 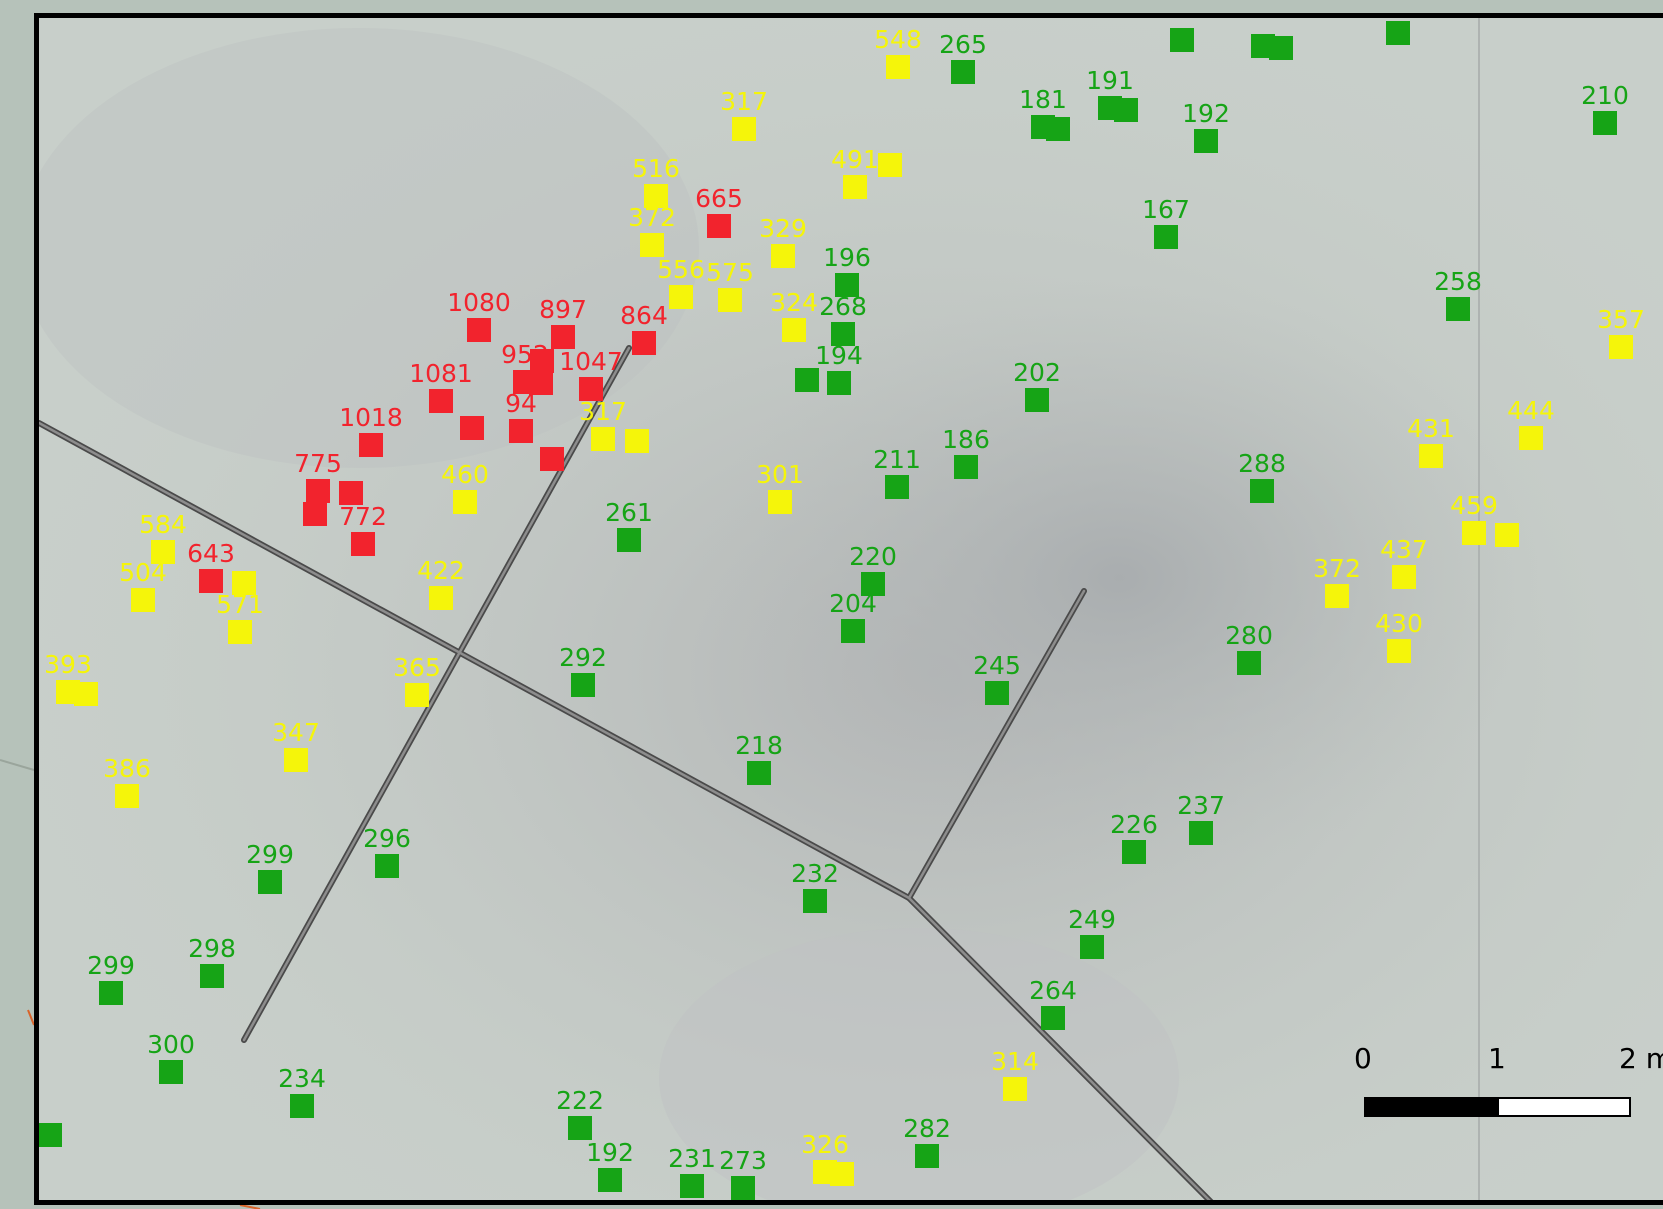 I want to click on sample-point-low: 231, so click(x=692, y=1171).